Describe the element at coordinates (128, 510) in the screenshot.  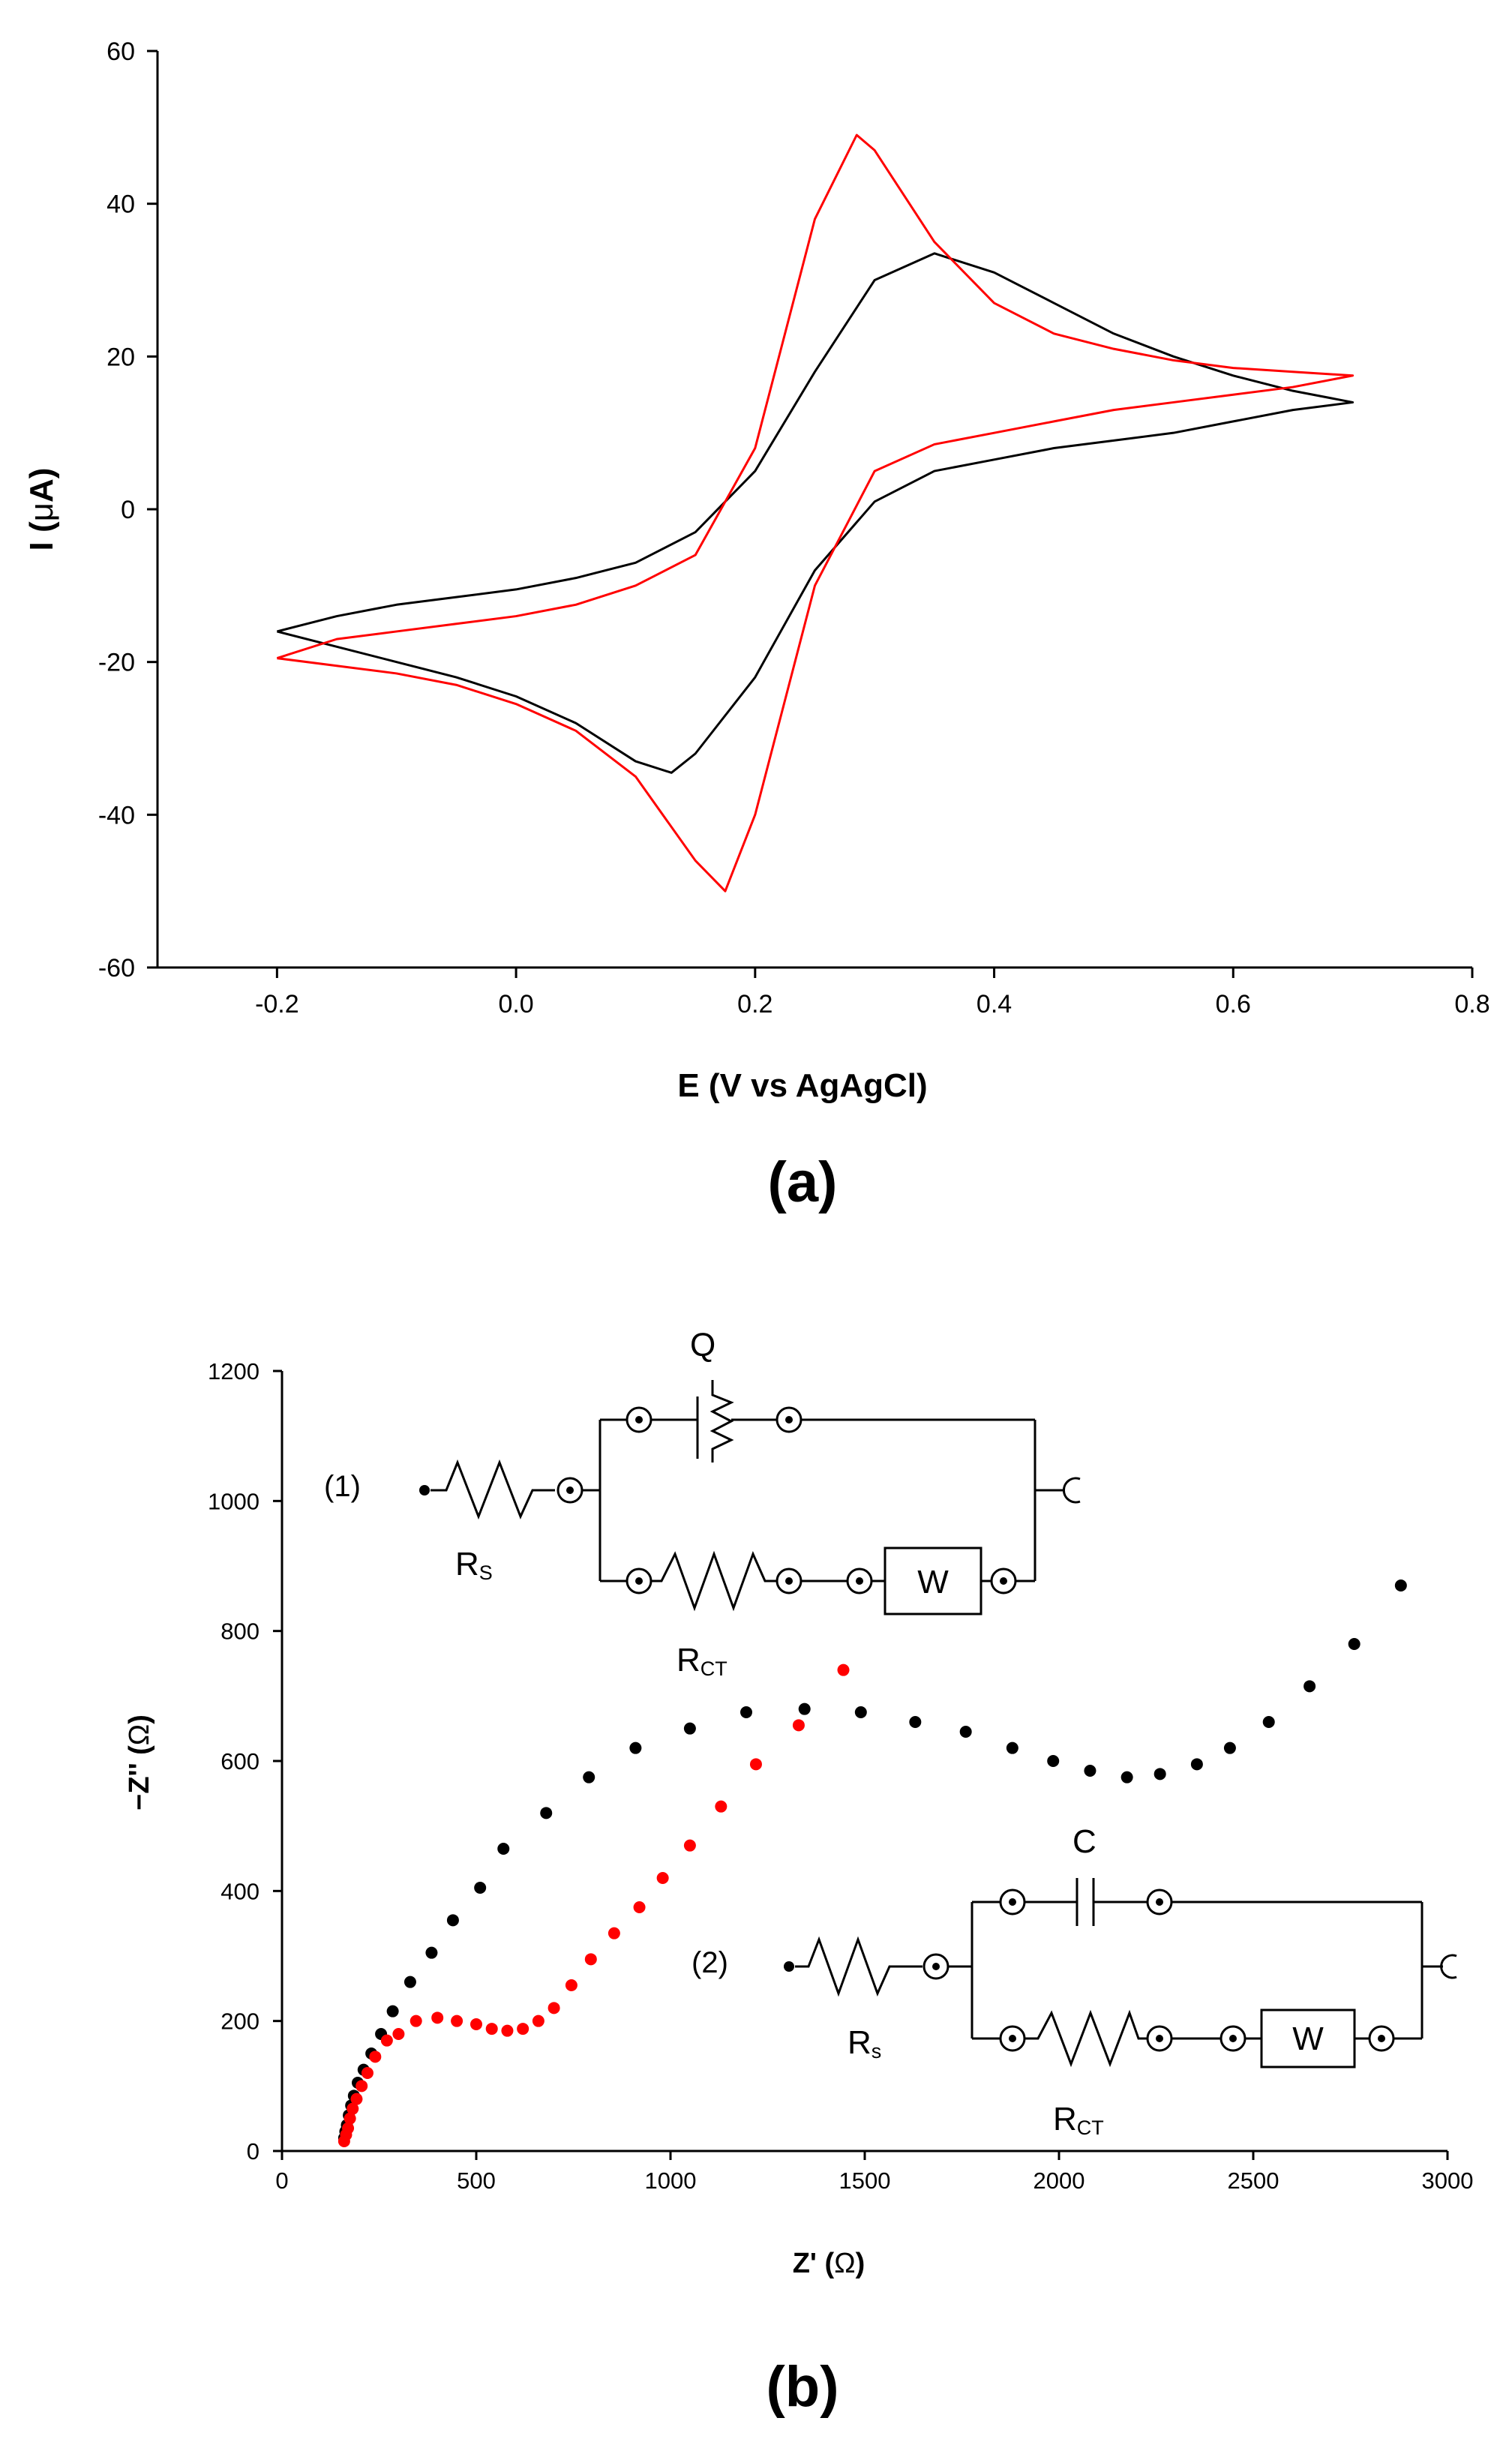
I see `y-ticks: -60 -40 -20 0 20 40 60` at that location.